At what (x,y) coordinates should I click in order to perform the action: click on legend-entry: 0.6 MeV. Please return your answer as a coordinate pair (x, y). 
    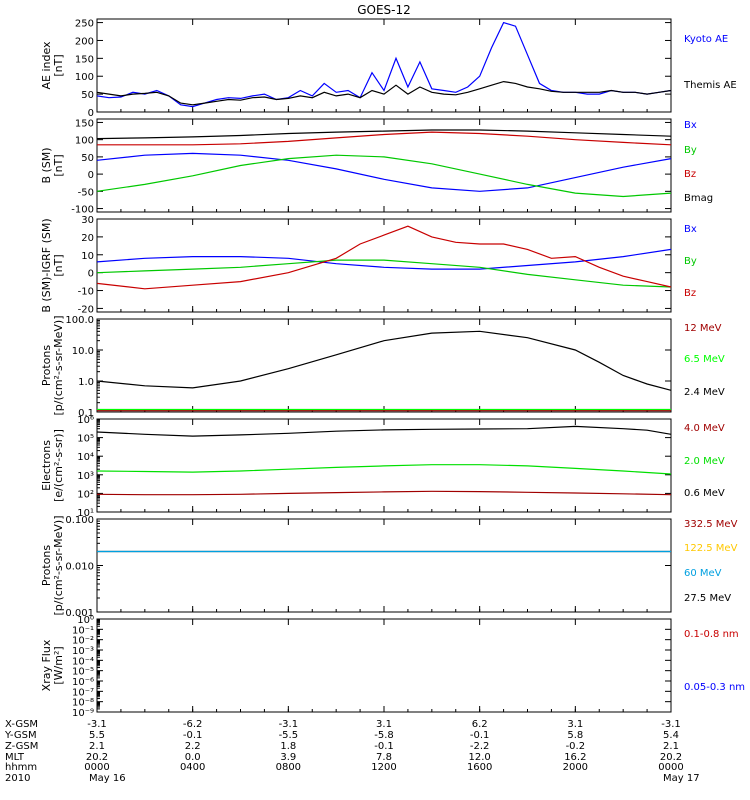
    Looking at the image, I should click on (704, 493).